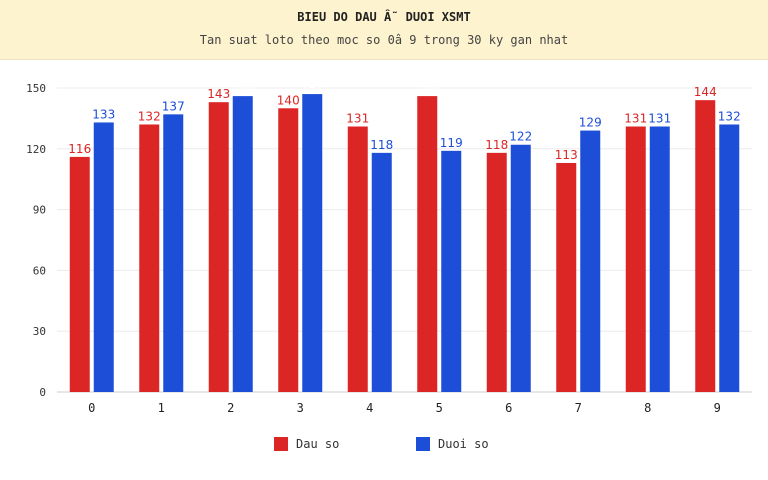 This screenshot has width=768, height=480. I want to click on y-tick-label: 30, so click(39, 331).